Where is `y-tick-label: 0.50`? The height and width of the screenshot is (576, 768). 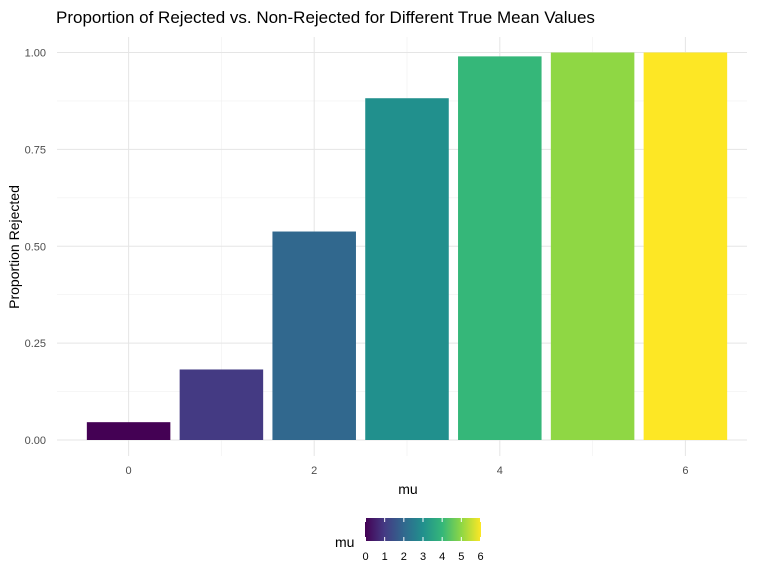
y-tick-label: 0.50 is located at coordinates (35, 247).